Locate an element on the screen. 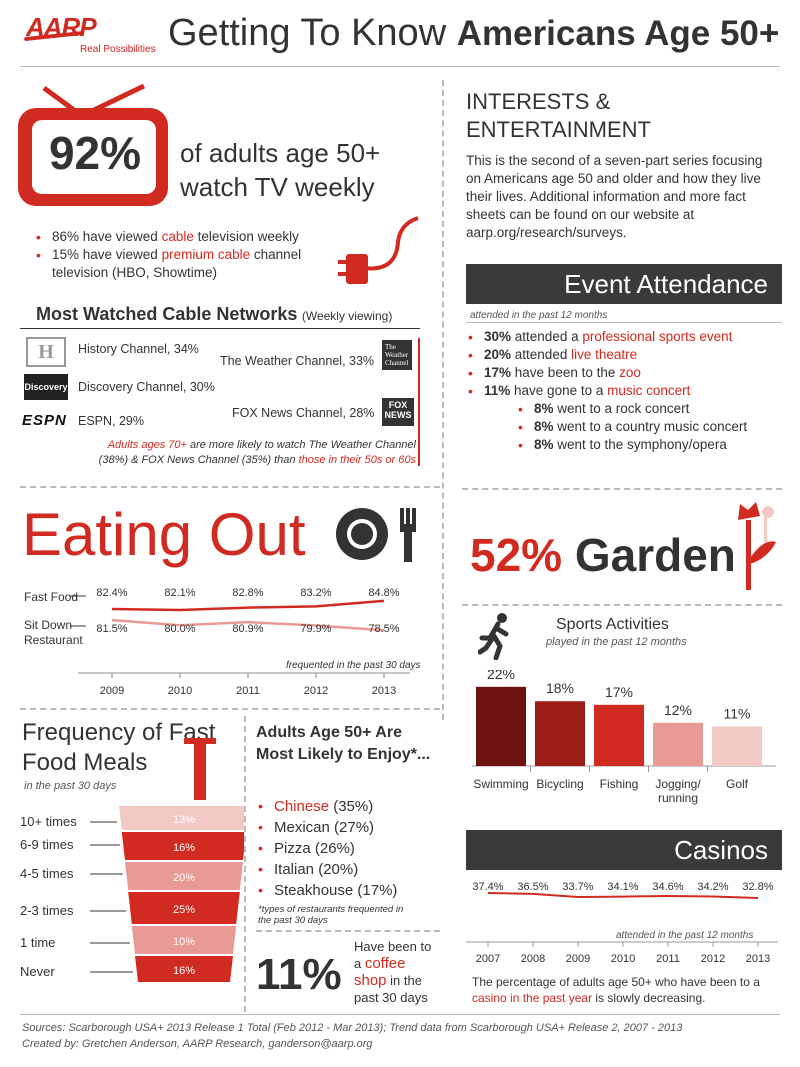  concert-item: 8% went to the symphony/opera is located at coordinates (641, 445).